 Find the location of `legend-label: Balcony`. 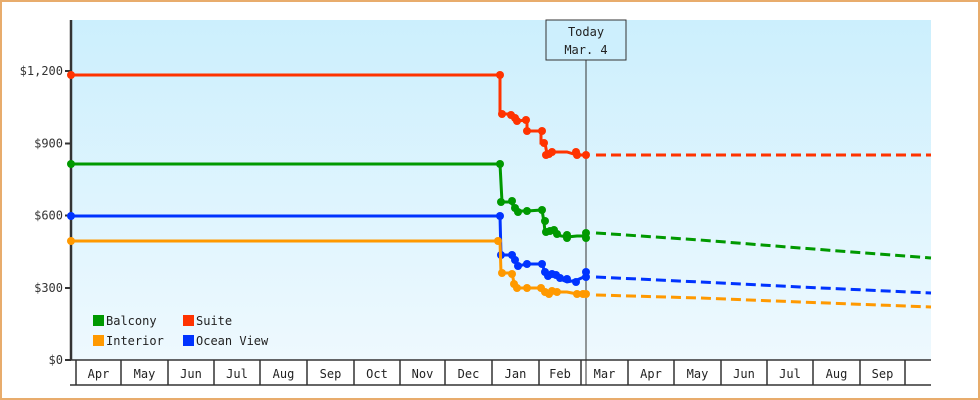

legend-label: Balcony is located at coordinates (131, 321).